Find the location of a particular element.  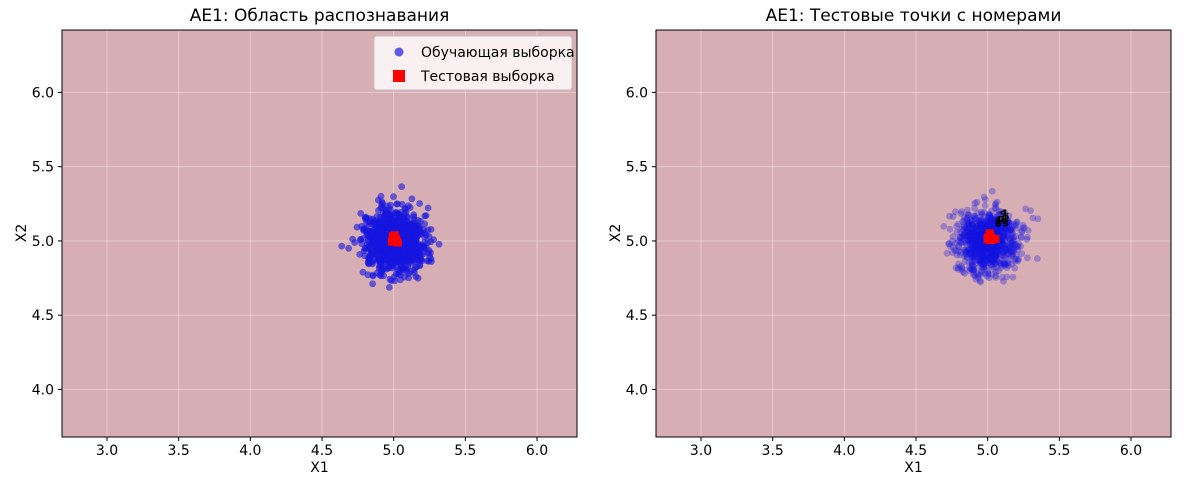

legend-label: Тестовая выборка is located at coordinates (487, 77).